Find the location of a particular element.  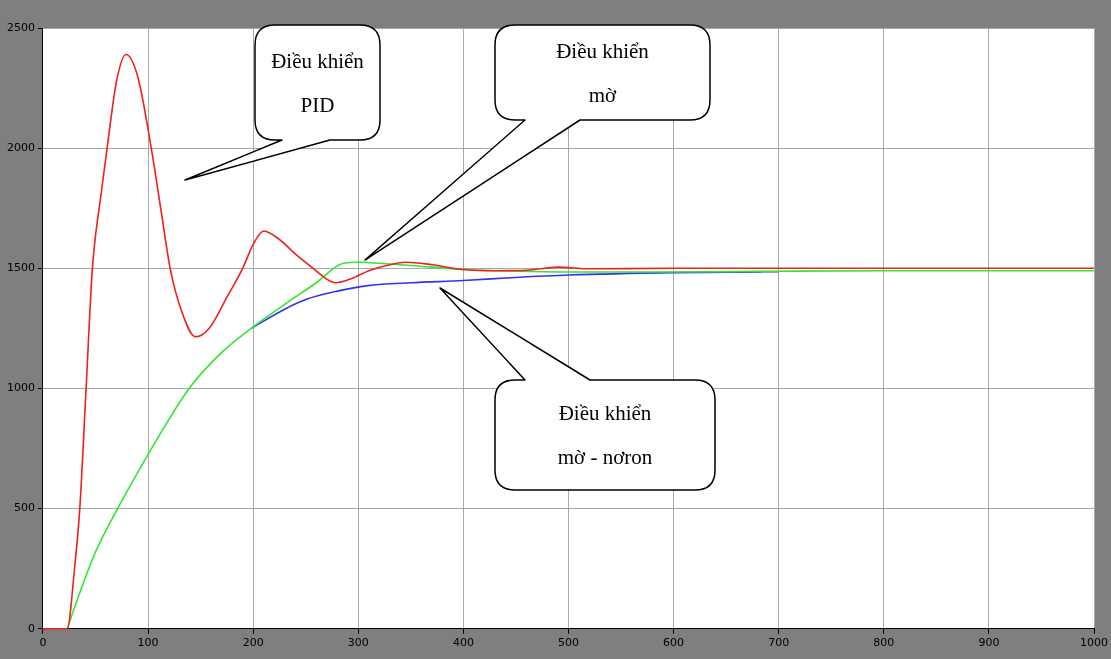

annotation: Điều khiển mờ - nơron is located at coordinates (605, 435).